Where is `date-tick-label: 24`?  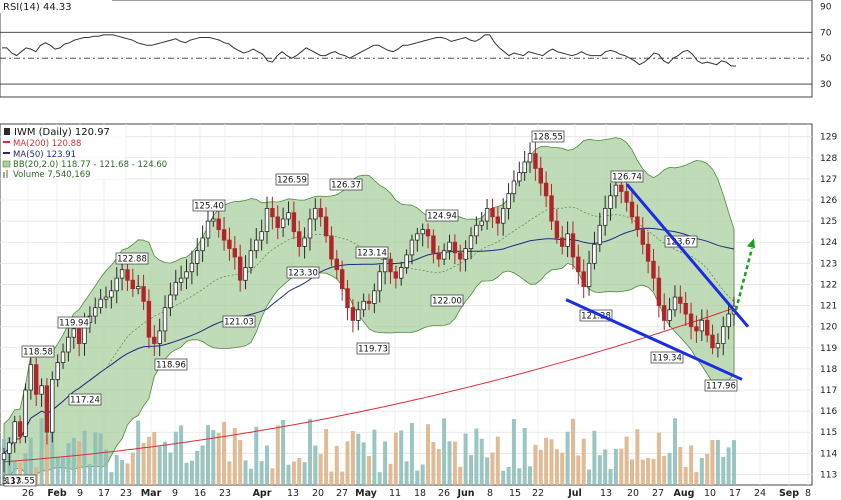
date-tick-label: 24 is located at coordinates (760, 493).